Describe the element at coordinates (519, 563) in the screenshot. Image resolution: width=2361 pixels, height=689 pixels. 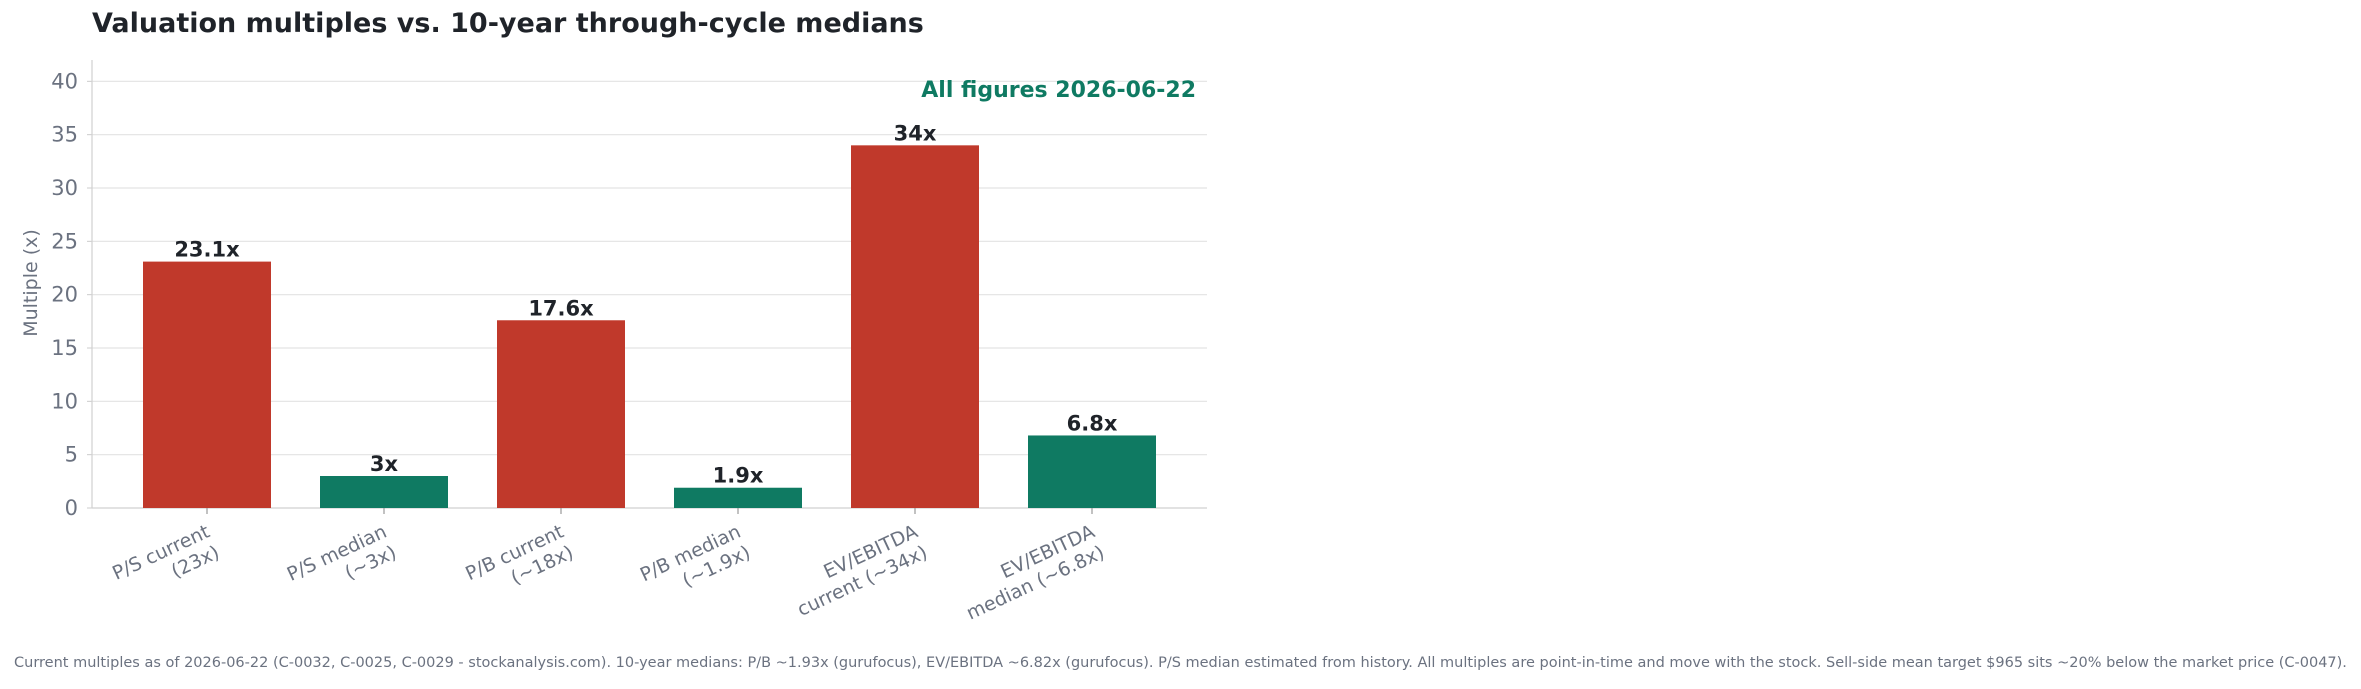
I see `x-tick-label: P/B current(~18x)` at that location.